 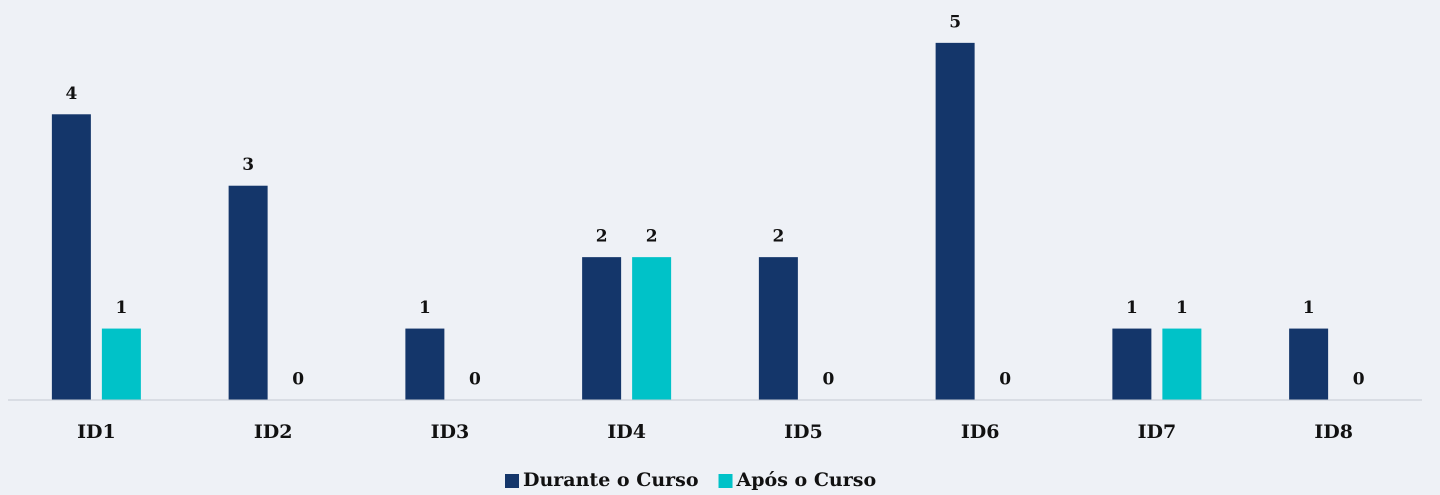 What do you see at coordinates (803, 432) in the screenshot?
I see `x-tick-label: ID5` at bounding box center [803, 432].